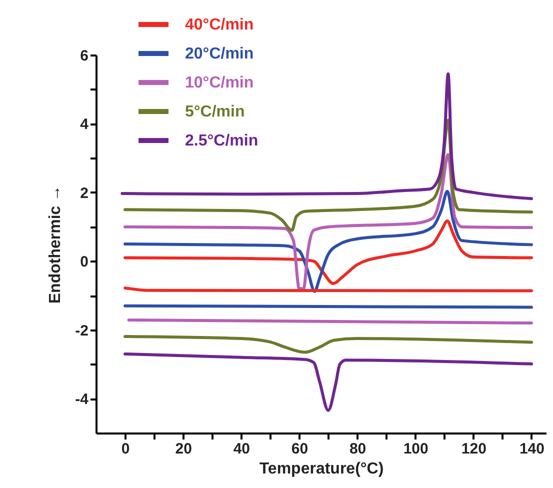 This screenshot has width=553, height=488. I want to click on legend-label: 10°C/min, so click(219, 83).